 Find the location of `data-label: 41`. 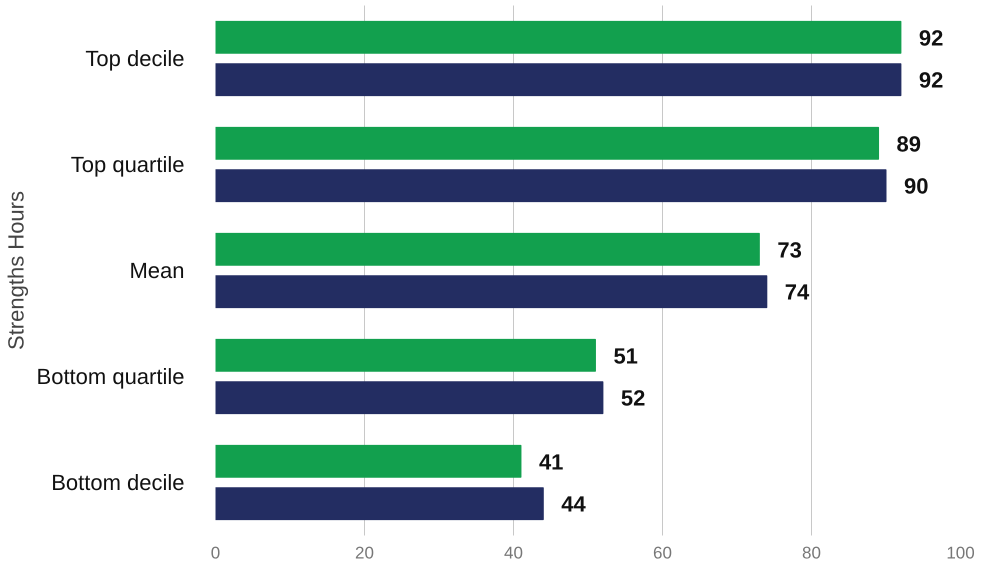

data-label: 41 is located at coordinates (551, 461).